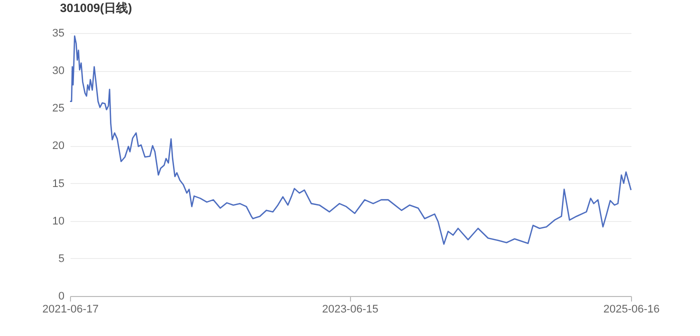 Image resolution: width=700 pixels, height=336 pixels. I want to click on y-tick-label: 15, so click(58, 184).